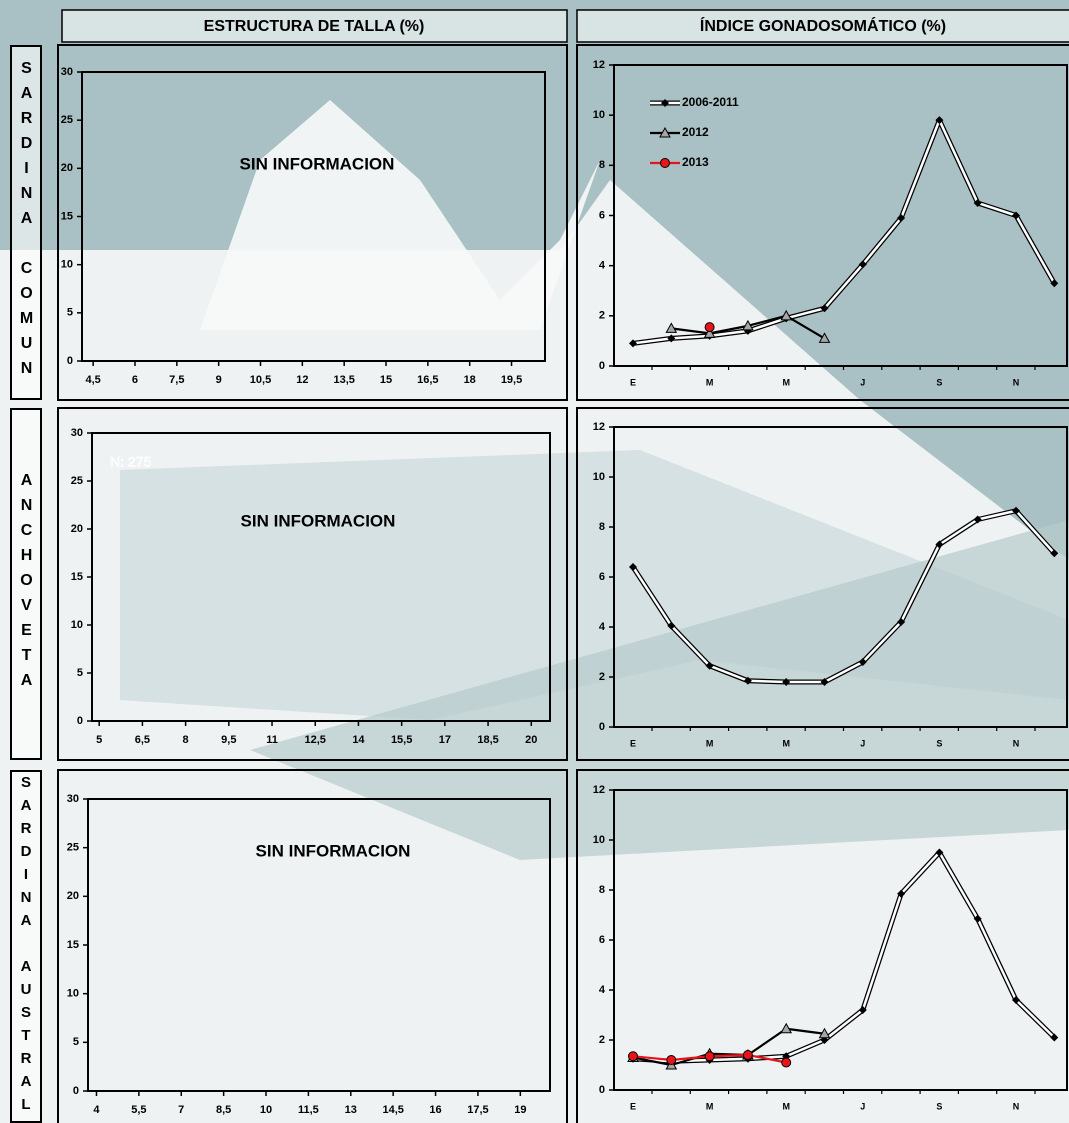 This screenshot has width=1069, height=1123. What do you see at coordinates (487, 740) in the screenshot?
I see `x-tick-label: 18,5` at bounding box center [487, 740].